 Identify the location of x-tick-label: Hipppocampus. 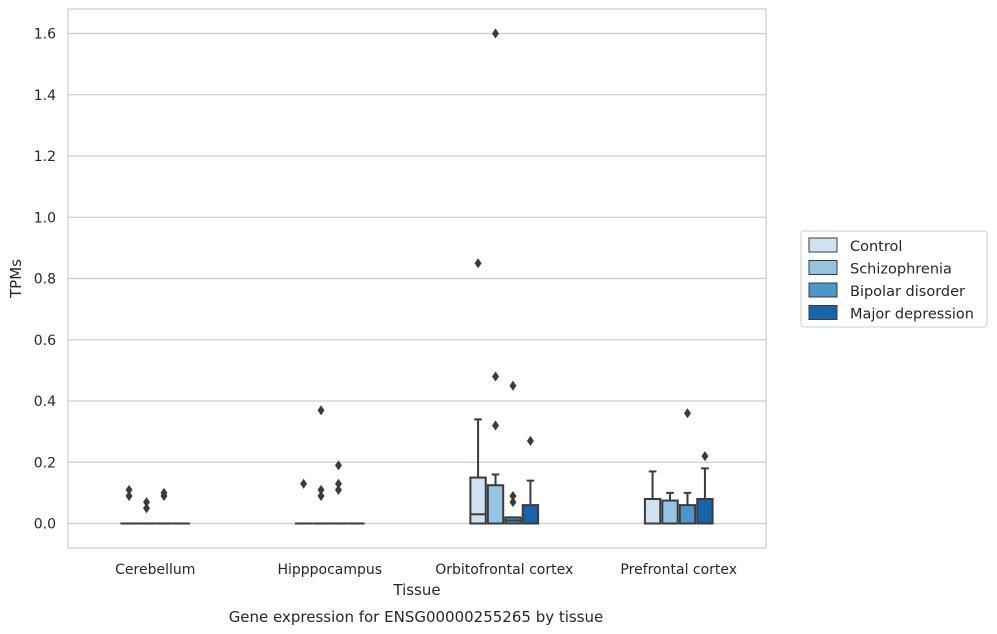
(329, 570).